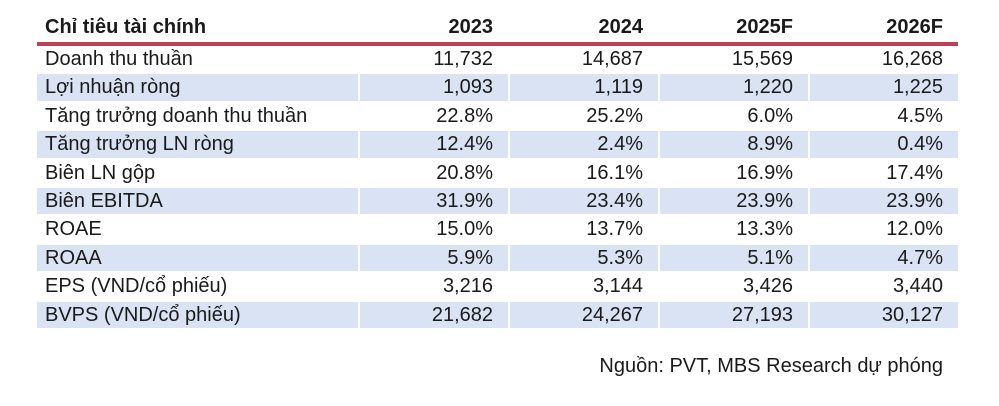  Describe the element at coordinates (583, 286) in the screenshot. I see `cell-value: 3,144` at that location.